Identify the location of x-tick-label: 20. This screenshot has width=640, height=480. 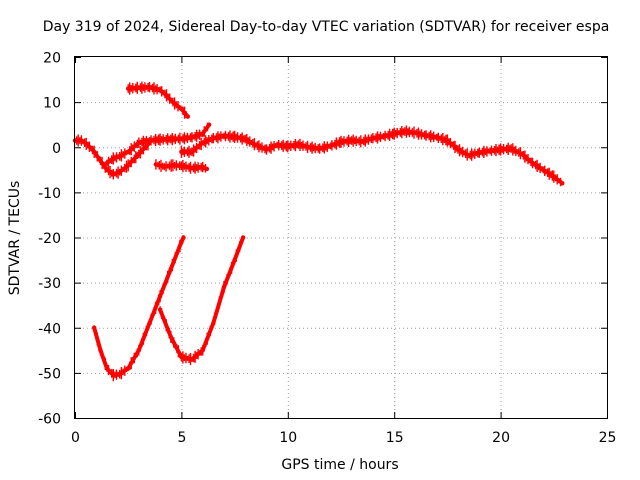
(501, 438).